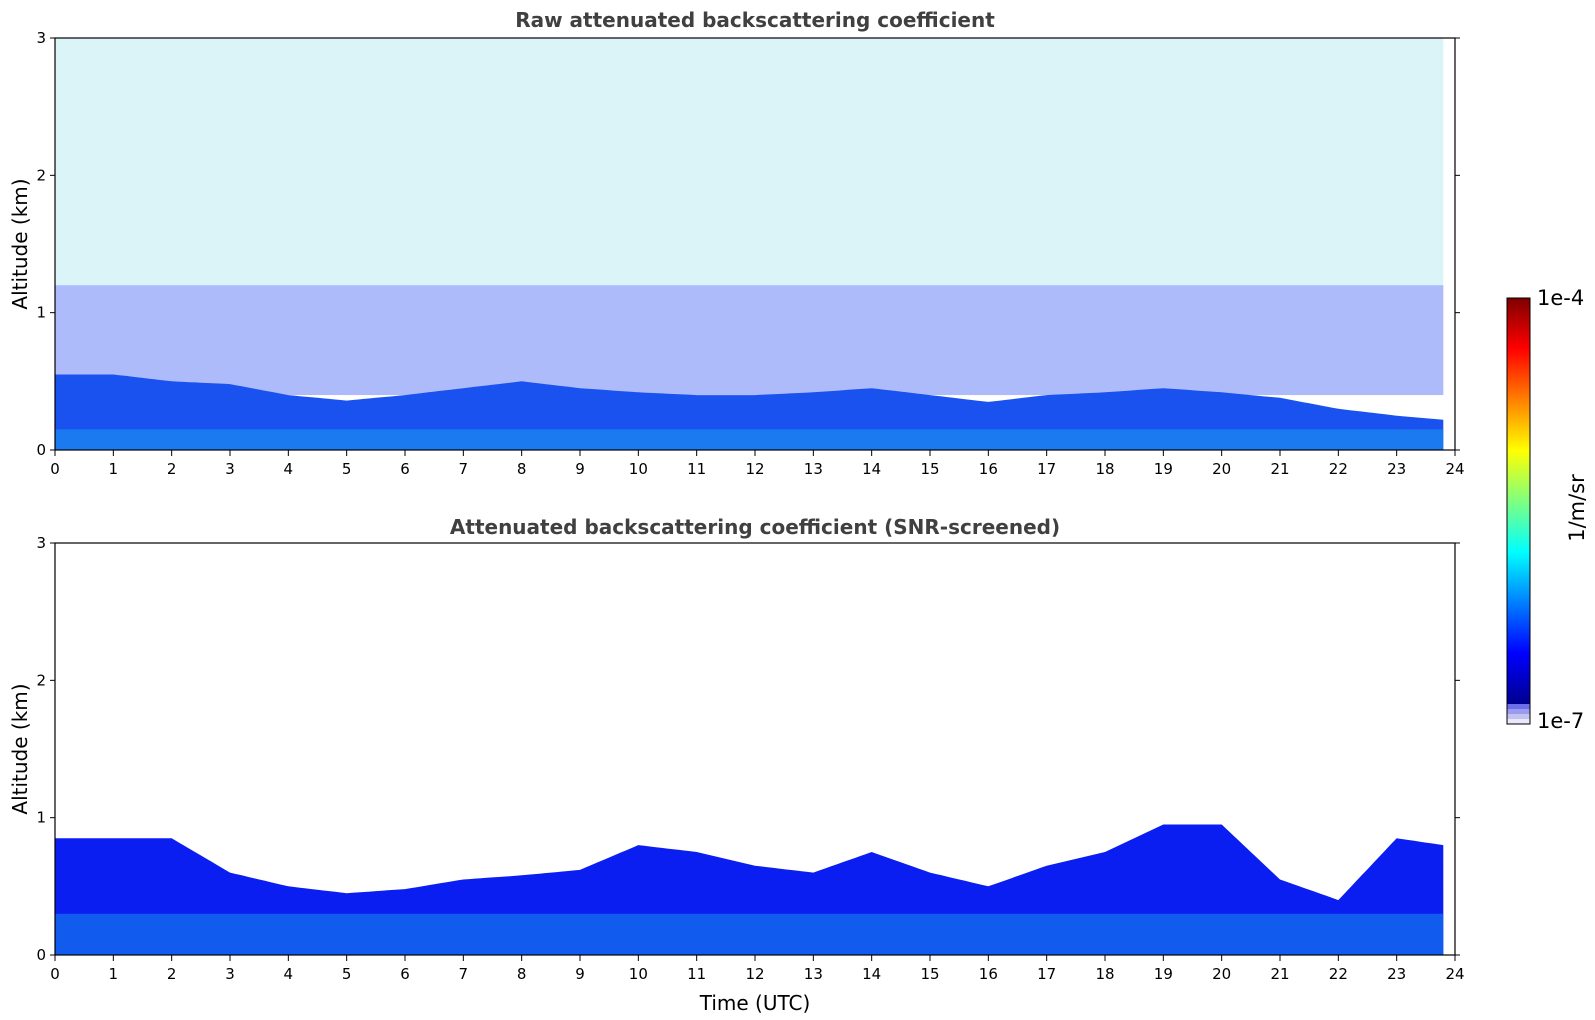 This screenshot has height=1020, width=1595. I want to click on noise-region-lower, so click(749, 340).